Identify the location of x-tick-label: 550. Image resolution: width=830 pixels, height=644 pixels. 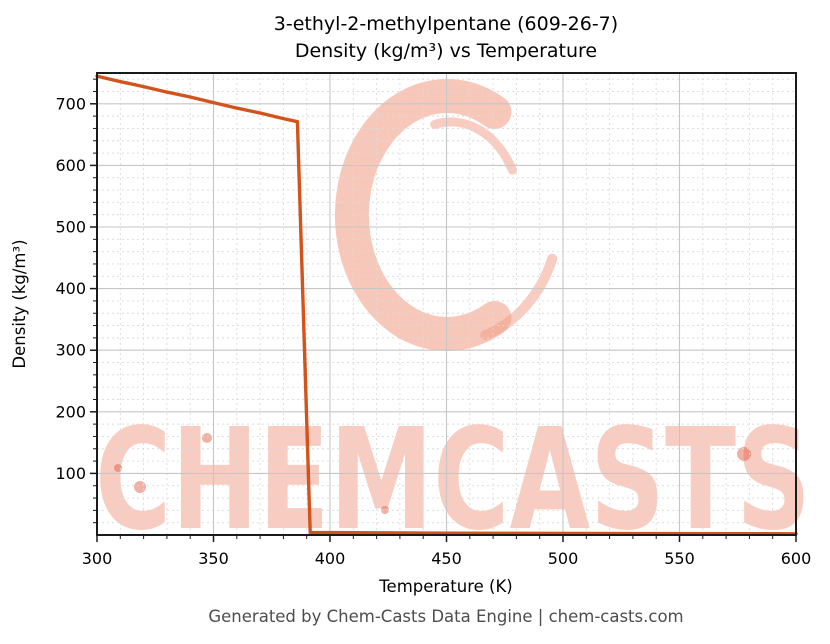
(679, 558).